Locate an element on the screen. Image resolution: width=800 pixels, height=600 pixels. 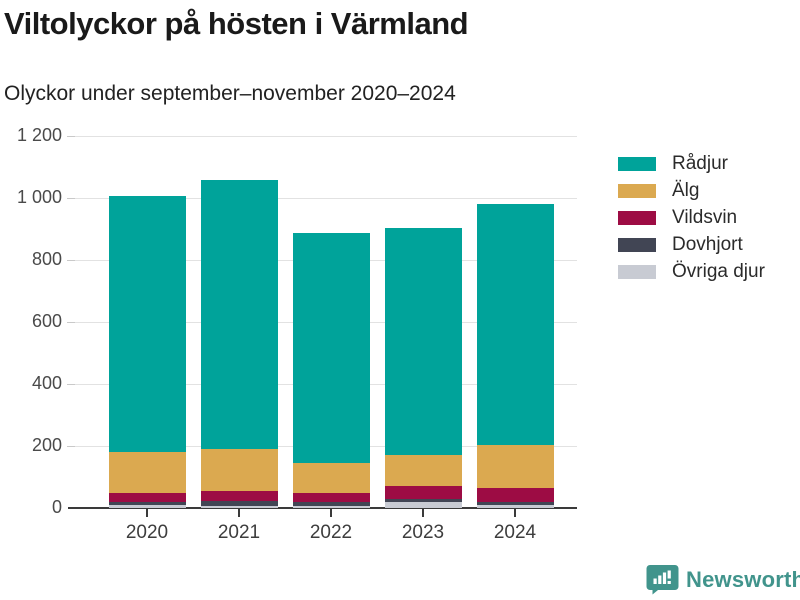
page-title: Viltolyckor på hösten i Värmland is located at coordinates (236, 23).